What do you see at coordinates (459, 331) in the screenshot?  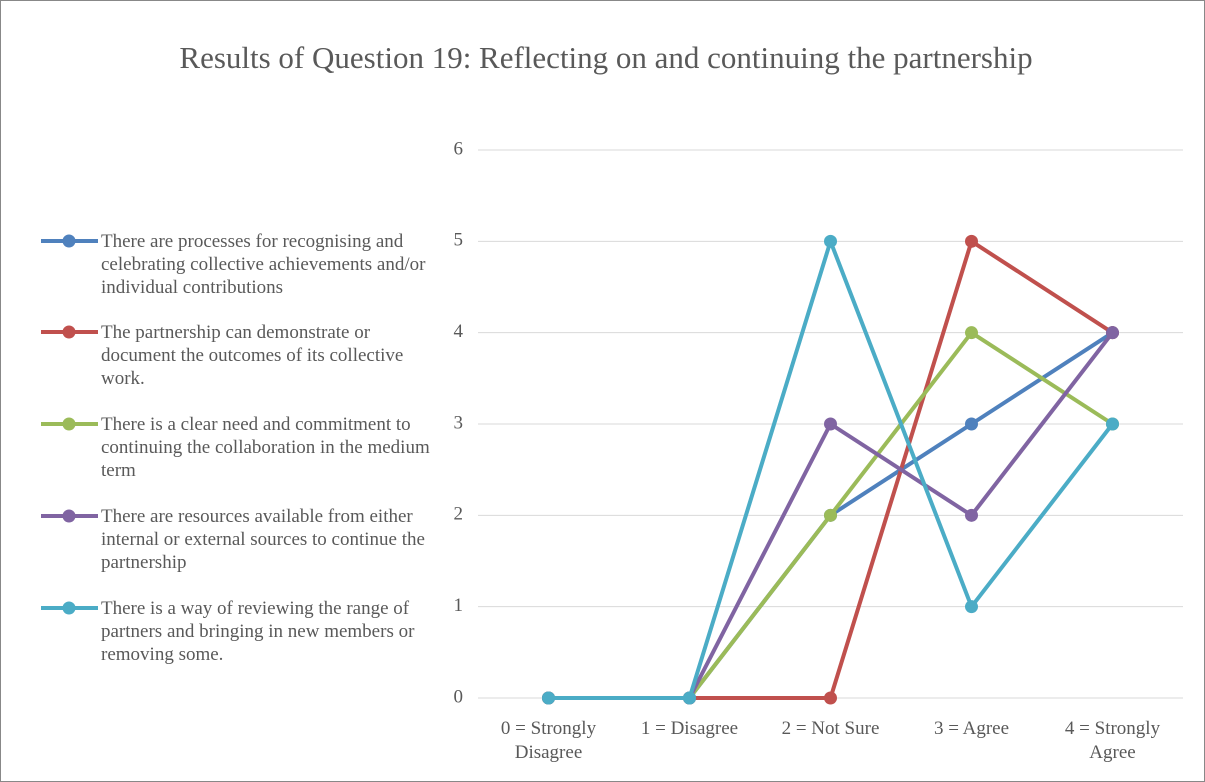 I see `y-tick-label: 4` at bounding box center [459, 331].